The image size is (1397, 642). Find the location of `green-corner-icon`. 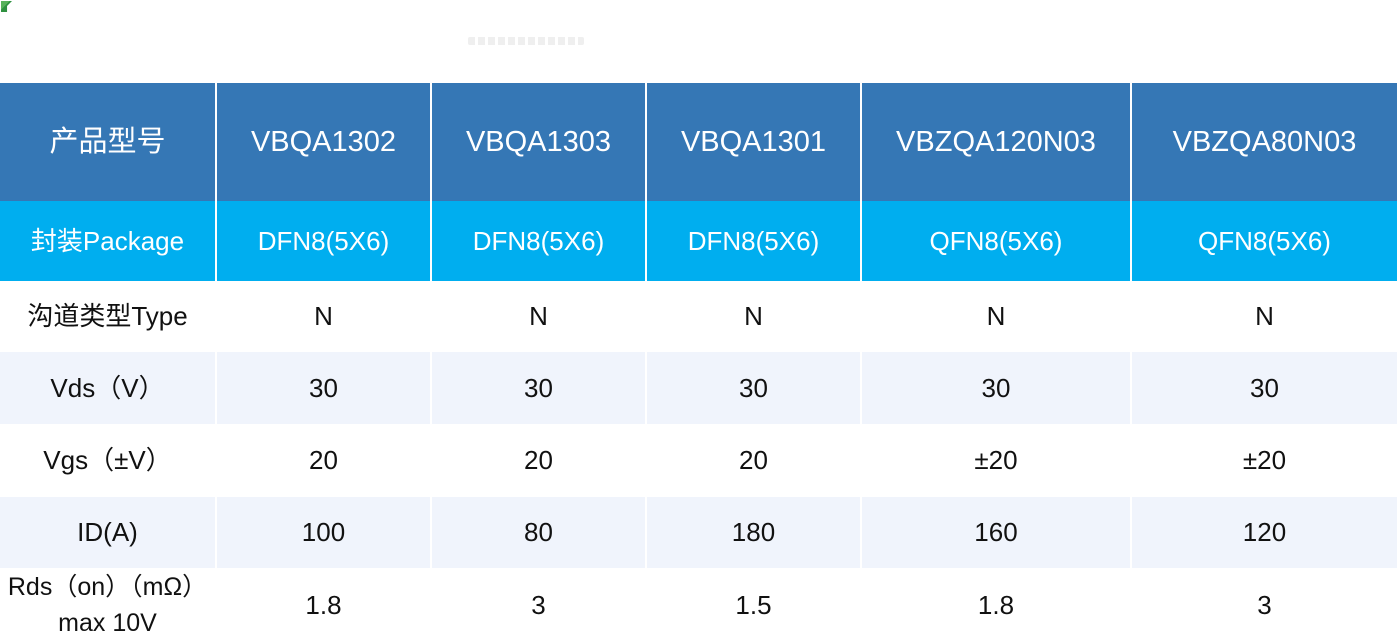

green-corner-icon is located at coordinates (6, 6).